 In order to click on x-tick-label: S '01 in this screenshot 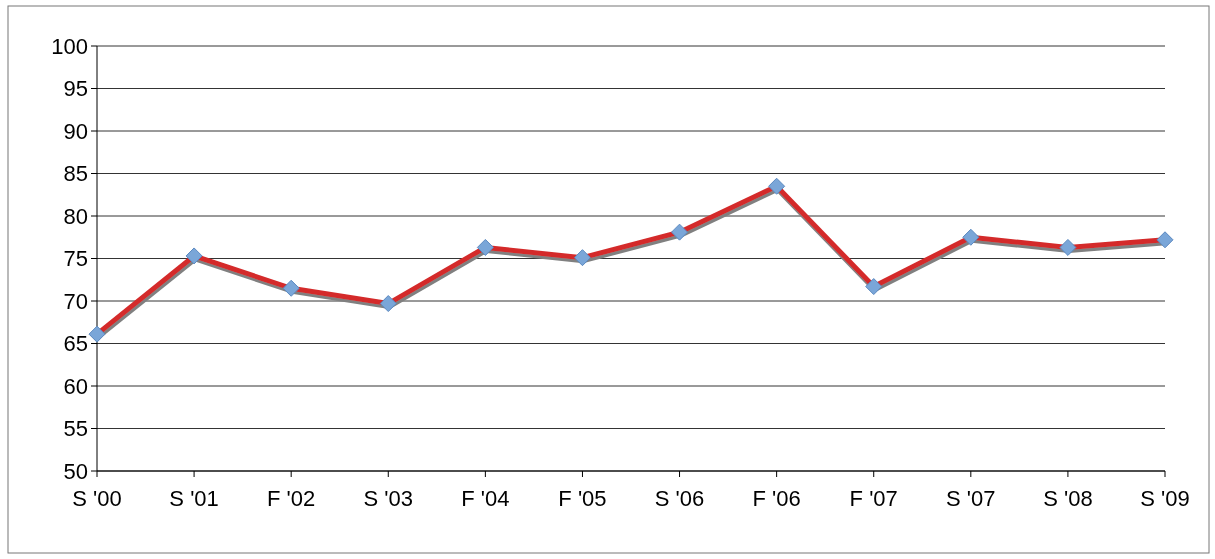, I will do `click(194, 498)`.